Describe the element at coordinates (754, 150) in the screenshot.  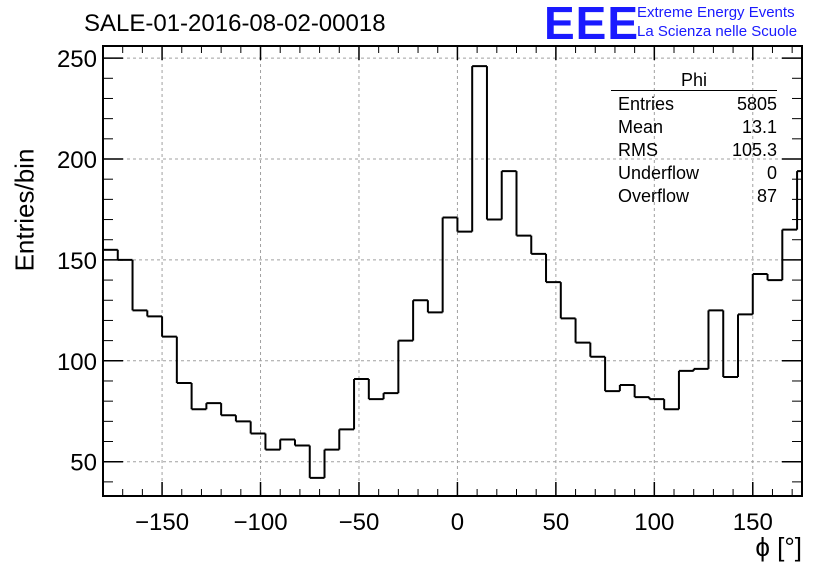
I see `stats-value: 105.3` at that location.